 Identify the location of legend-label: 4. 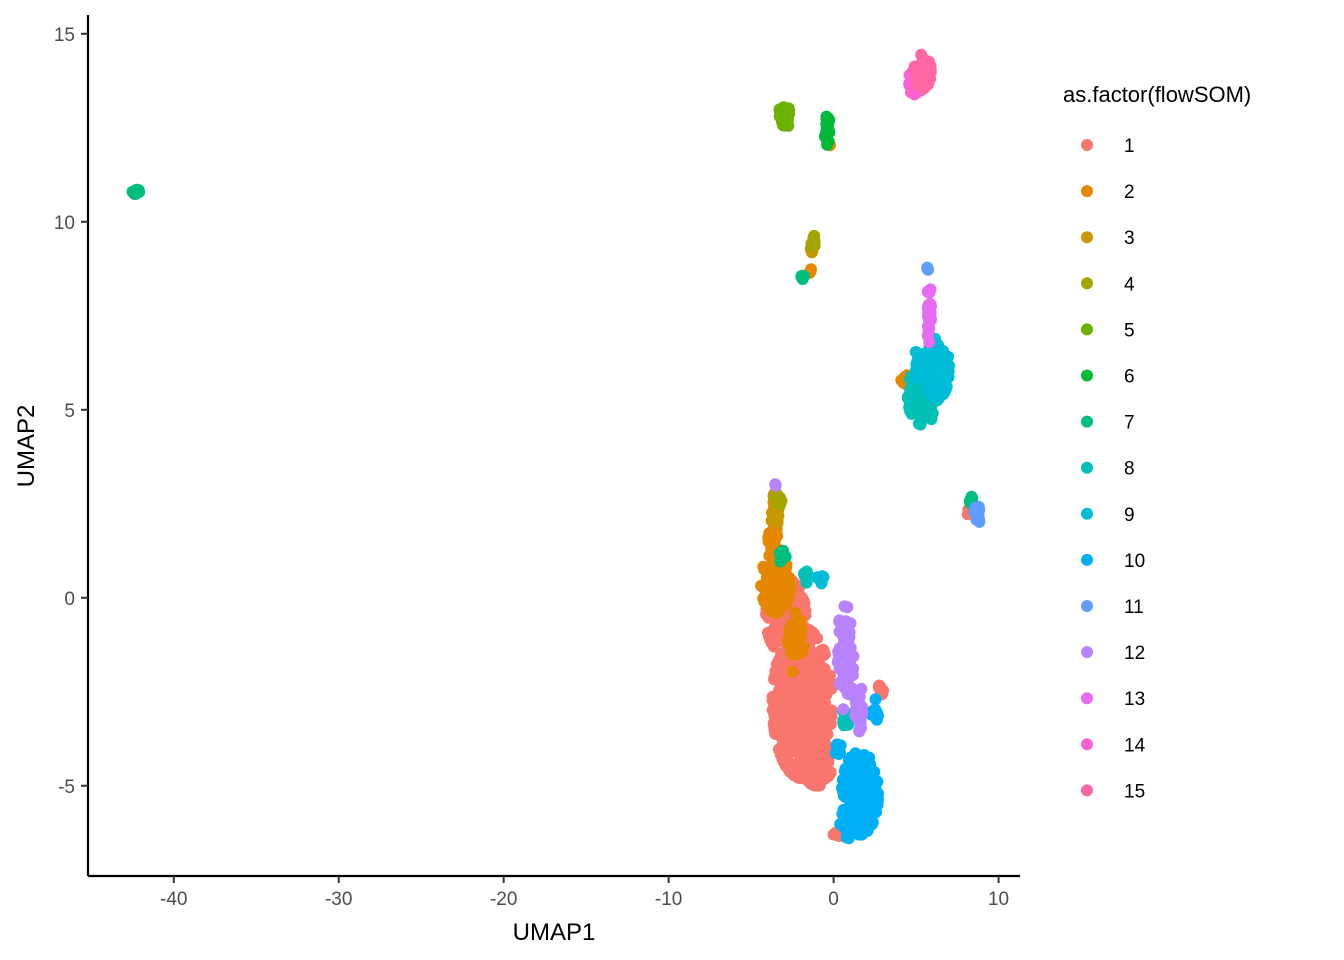
(1129, 284).